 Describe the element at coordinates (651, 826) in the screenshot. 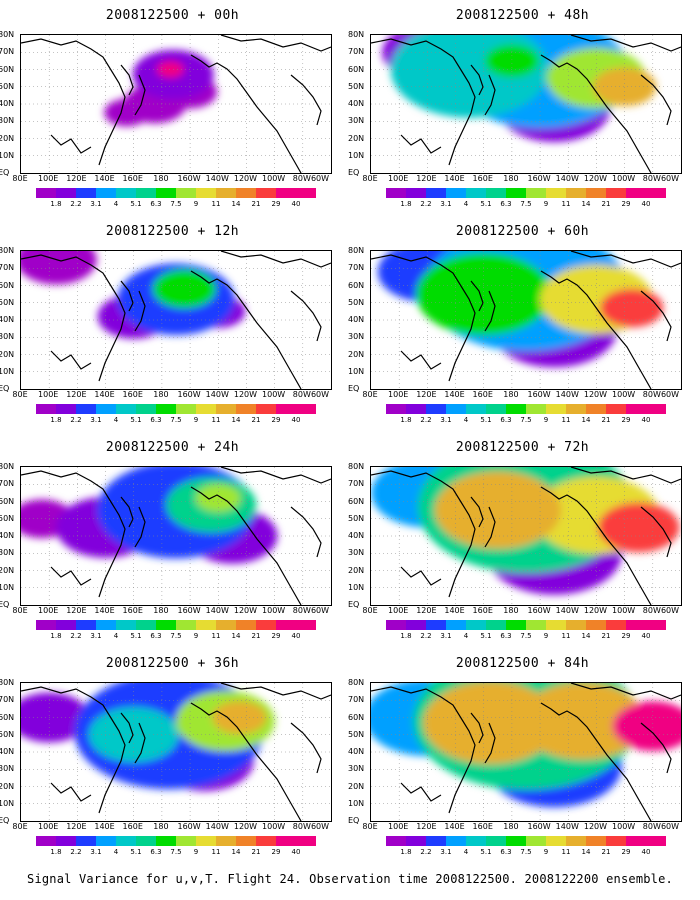

I see `lon-tick-label: 80W` at that location.